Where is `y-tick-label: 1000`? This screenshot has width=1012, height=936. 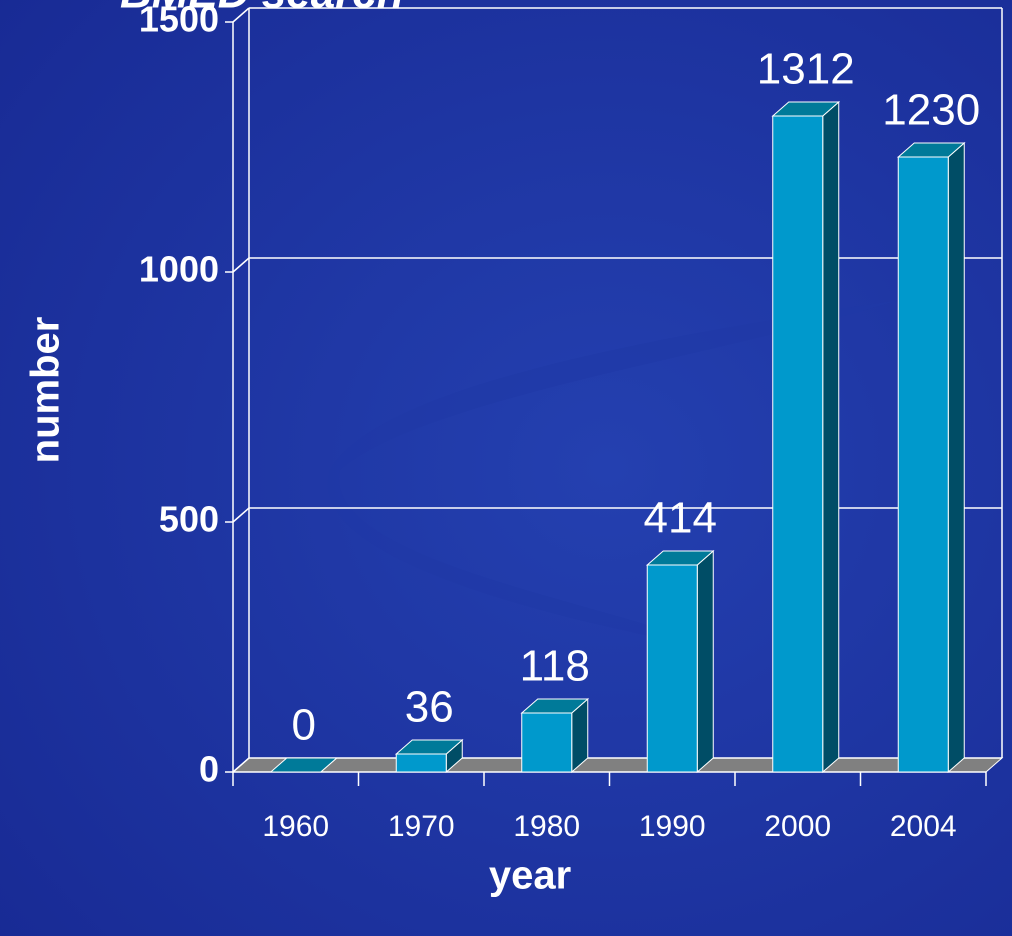 y-tick-label: 1000 is located at coordinates (179, 269).